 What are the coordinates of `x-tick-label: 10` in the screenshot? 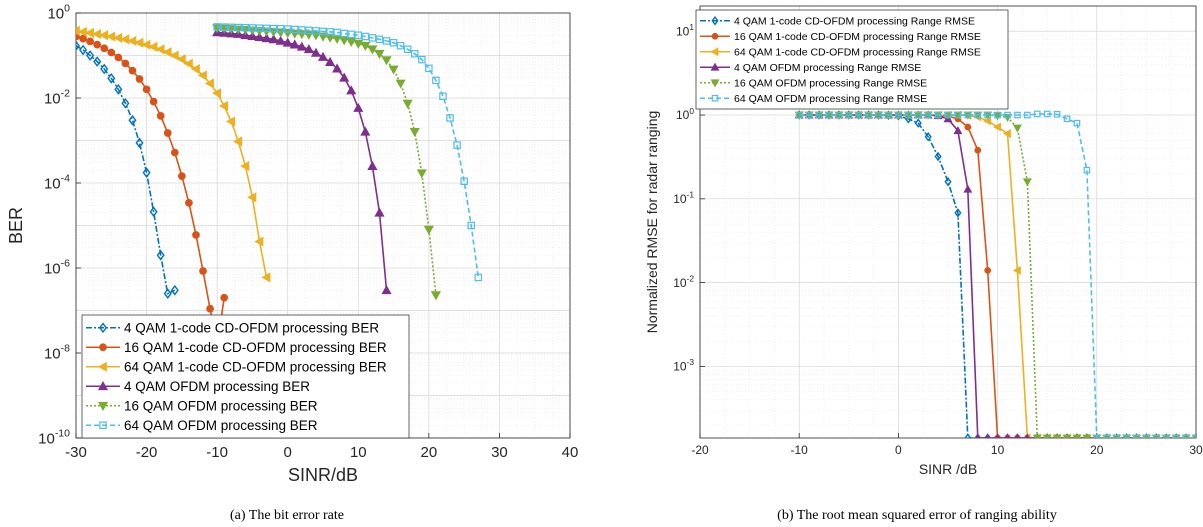 It's located at (998, 450).